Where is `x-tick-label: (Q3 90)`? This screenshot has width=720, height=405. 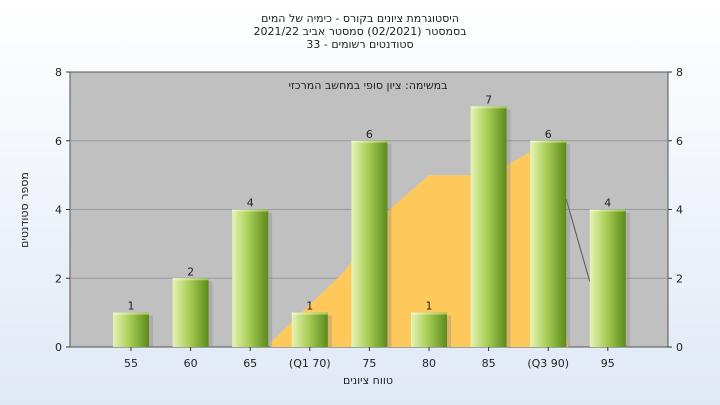 x-tick-label: (Q3 90) is located at coordinates (548, 363).